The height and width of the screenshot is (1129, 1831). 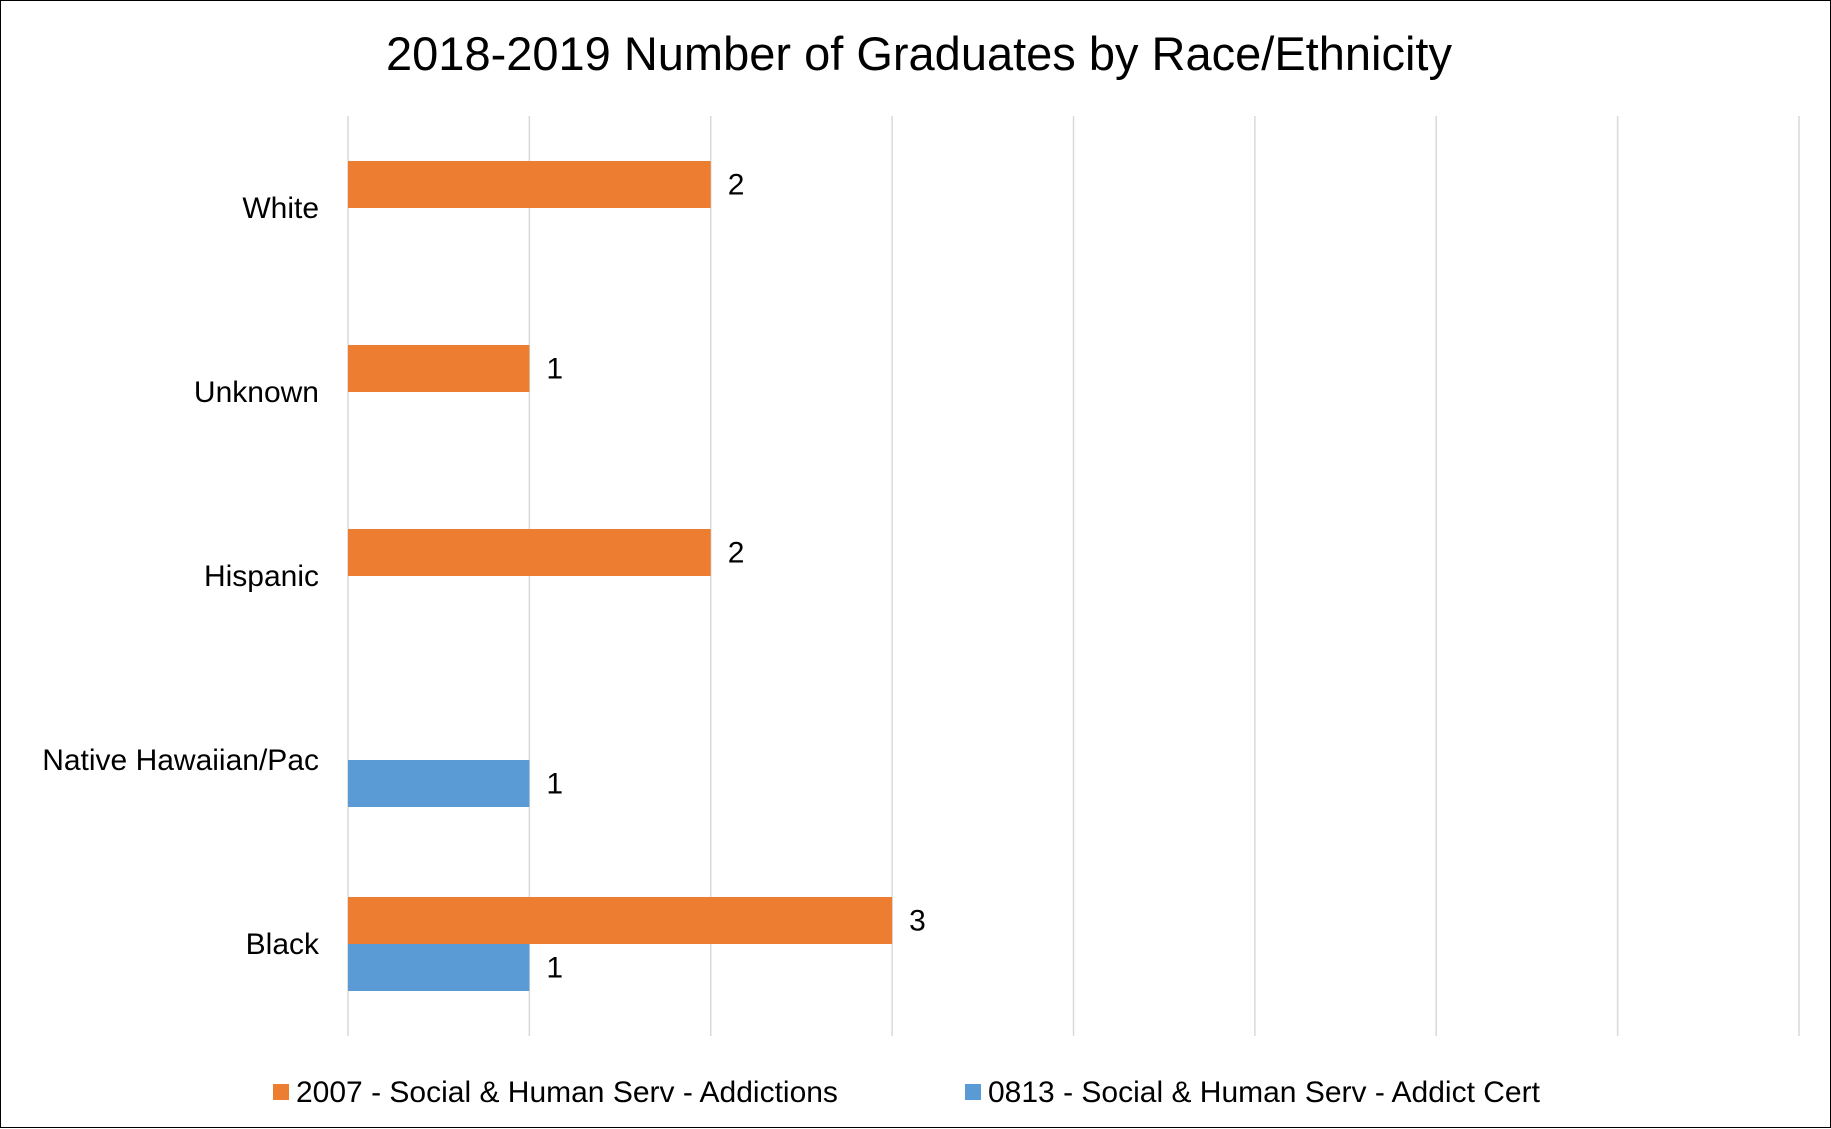 I want to click on data-labels: 2 1 2 1 3 1, so click(x=735, y=577).